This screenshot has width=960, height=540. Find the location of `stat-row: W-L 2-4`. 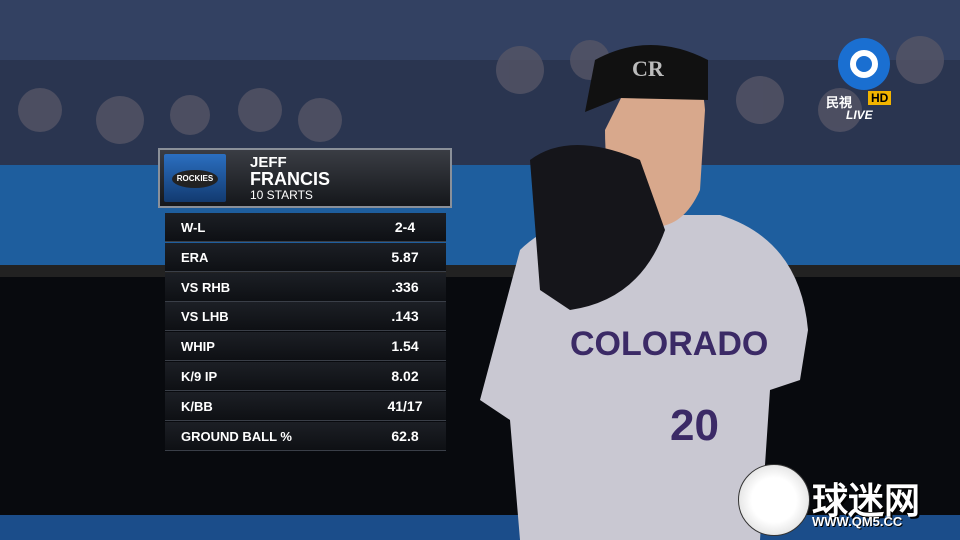

stat-row: W-L 2-4 is located at coordinates (305, 227).